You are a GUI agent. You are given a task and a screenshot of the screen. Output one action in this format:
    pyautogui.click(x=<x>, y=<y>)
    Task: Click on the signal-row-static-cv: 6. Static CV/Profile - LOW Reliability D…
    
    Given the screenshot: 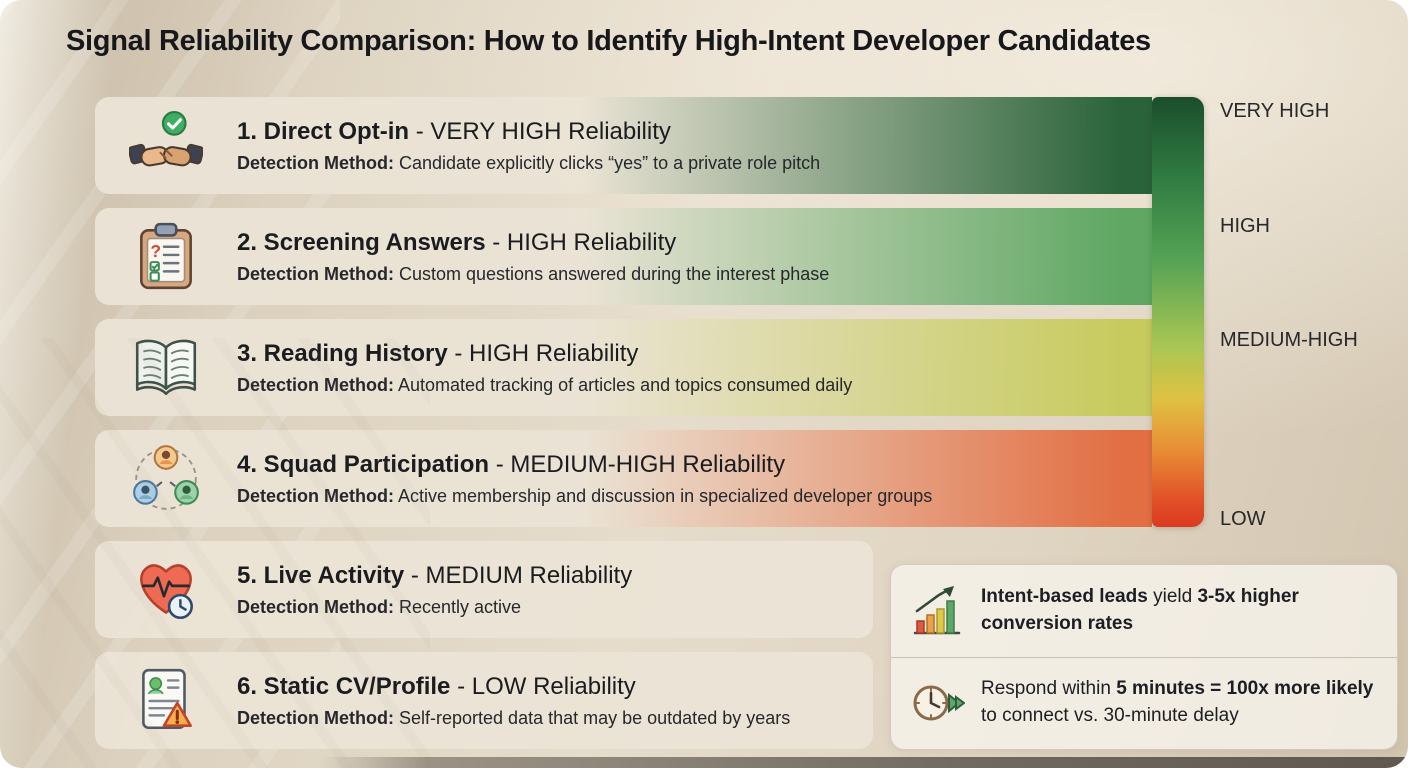 What is the action you would take?
    pyautogui.click(x=484, y=700)
    